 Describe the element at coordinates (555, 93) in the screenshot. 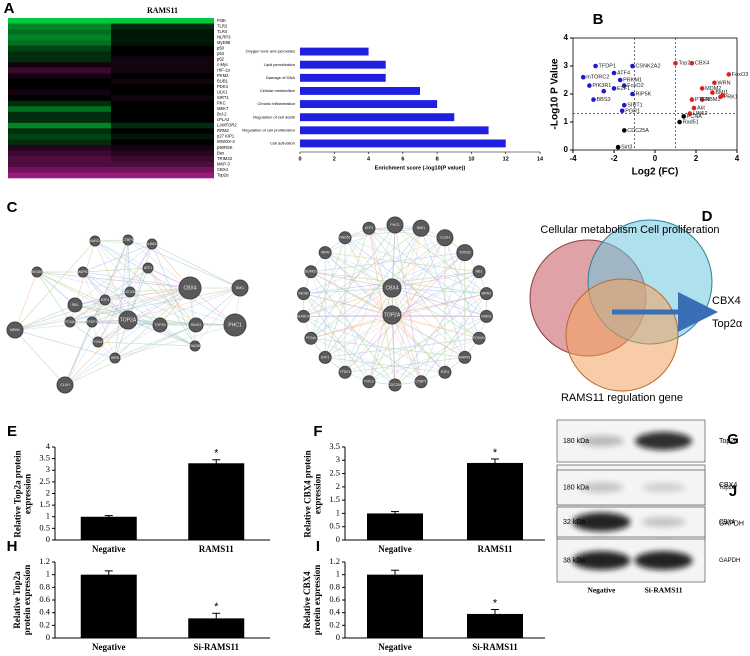

I see `y-axis-label: -Log10 P Value` at that location.